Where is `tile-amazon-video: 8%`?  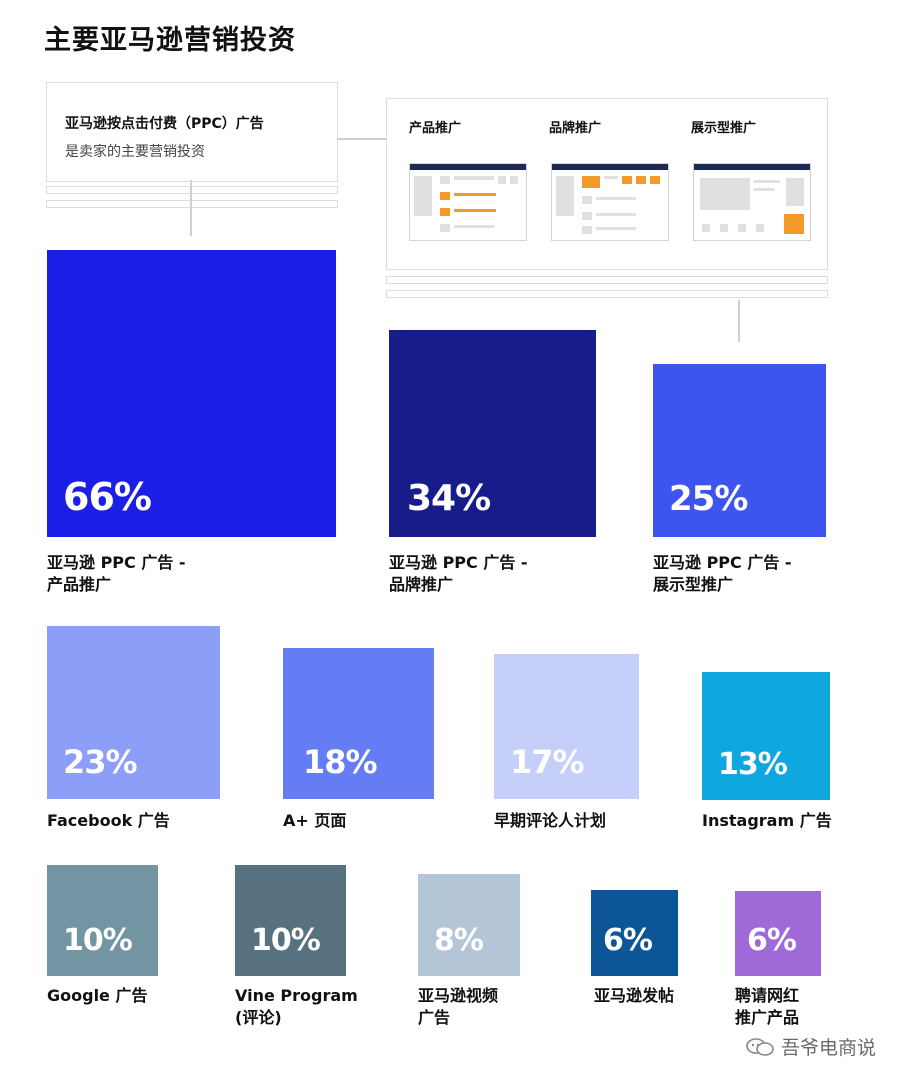
tile-amazon-video: 8% is located at coordinates (469, 925).